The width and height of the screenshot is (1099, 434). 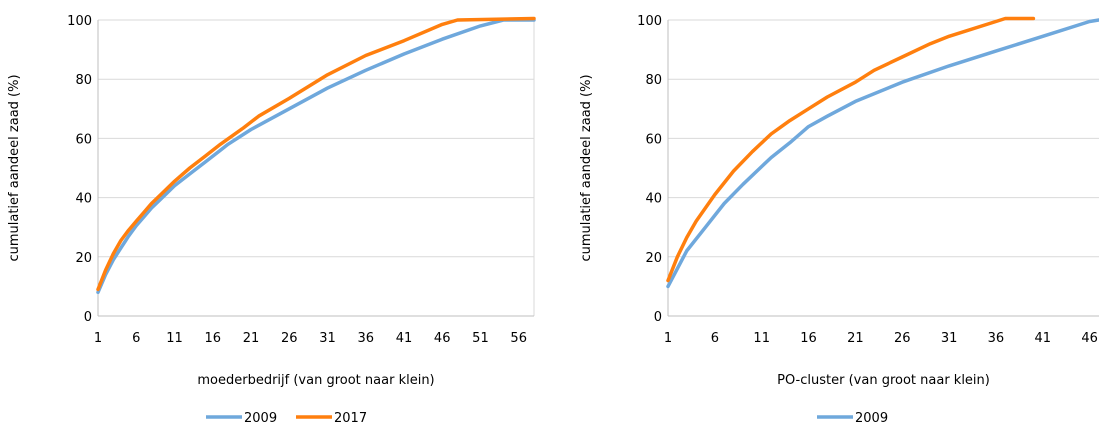 What do you see at coordinates (883, 380) in the screenshot?
I see `x-axis-title: PO-cluster (van groot naar klein)` at bounding box center [883, 380].